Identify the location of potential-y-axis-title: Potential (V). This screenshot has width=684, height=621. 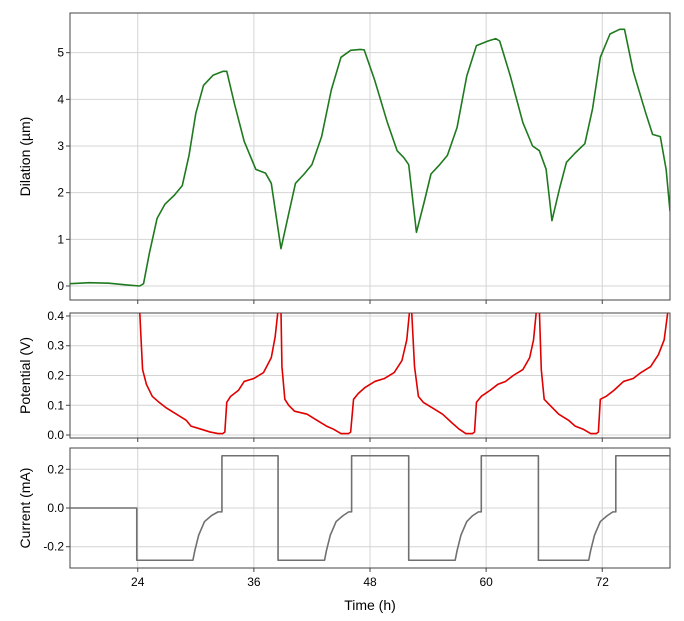
(25, 375).